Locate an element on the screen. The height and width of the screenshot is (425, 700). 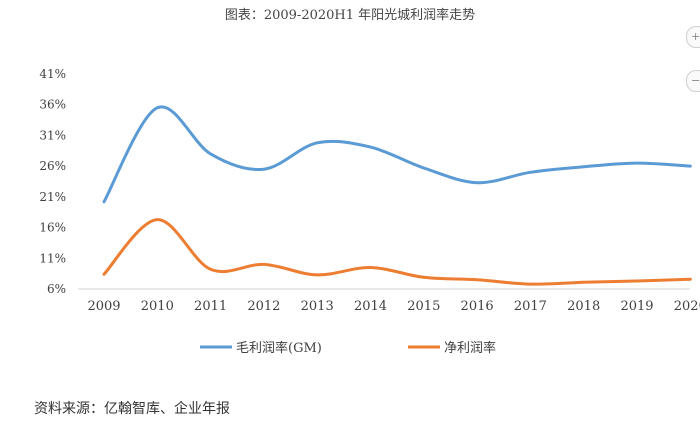
y-axis-ticks: 41% 36% 31% 26% 21% 16% 11% 6% is located at coordinates (52, 181).